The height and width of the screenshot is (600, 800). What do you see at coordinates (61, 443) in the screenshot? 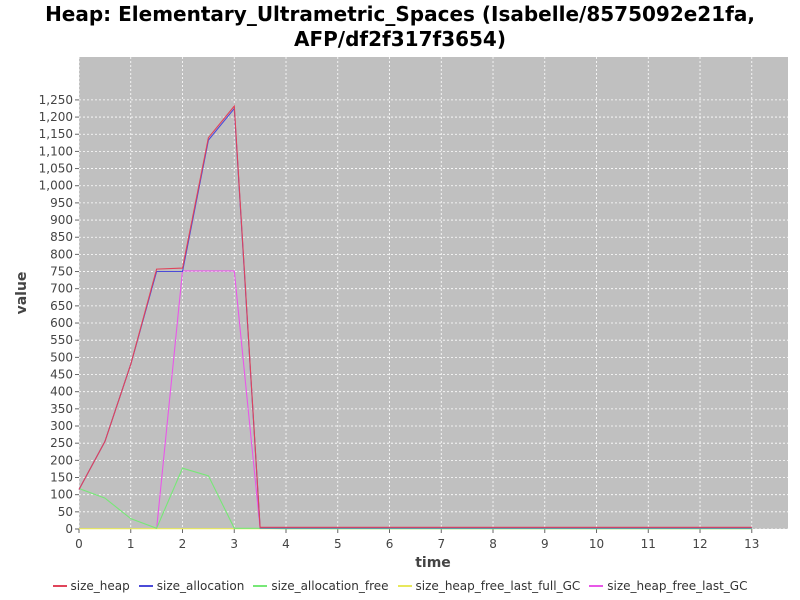
I see `y-tick-label: 250` at bounding box center [61, 443].